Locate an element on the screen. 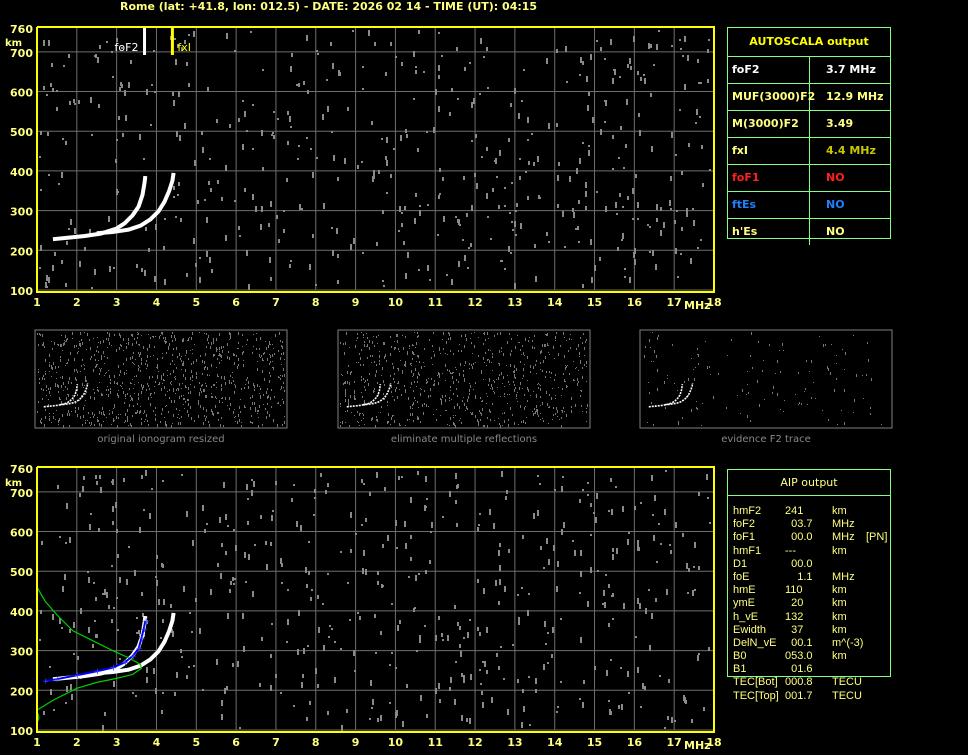 The width and height of the screenshot is (968, 755). y-axis-unit: km is located at coordinates (13, 483).